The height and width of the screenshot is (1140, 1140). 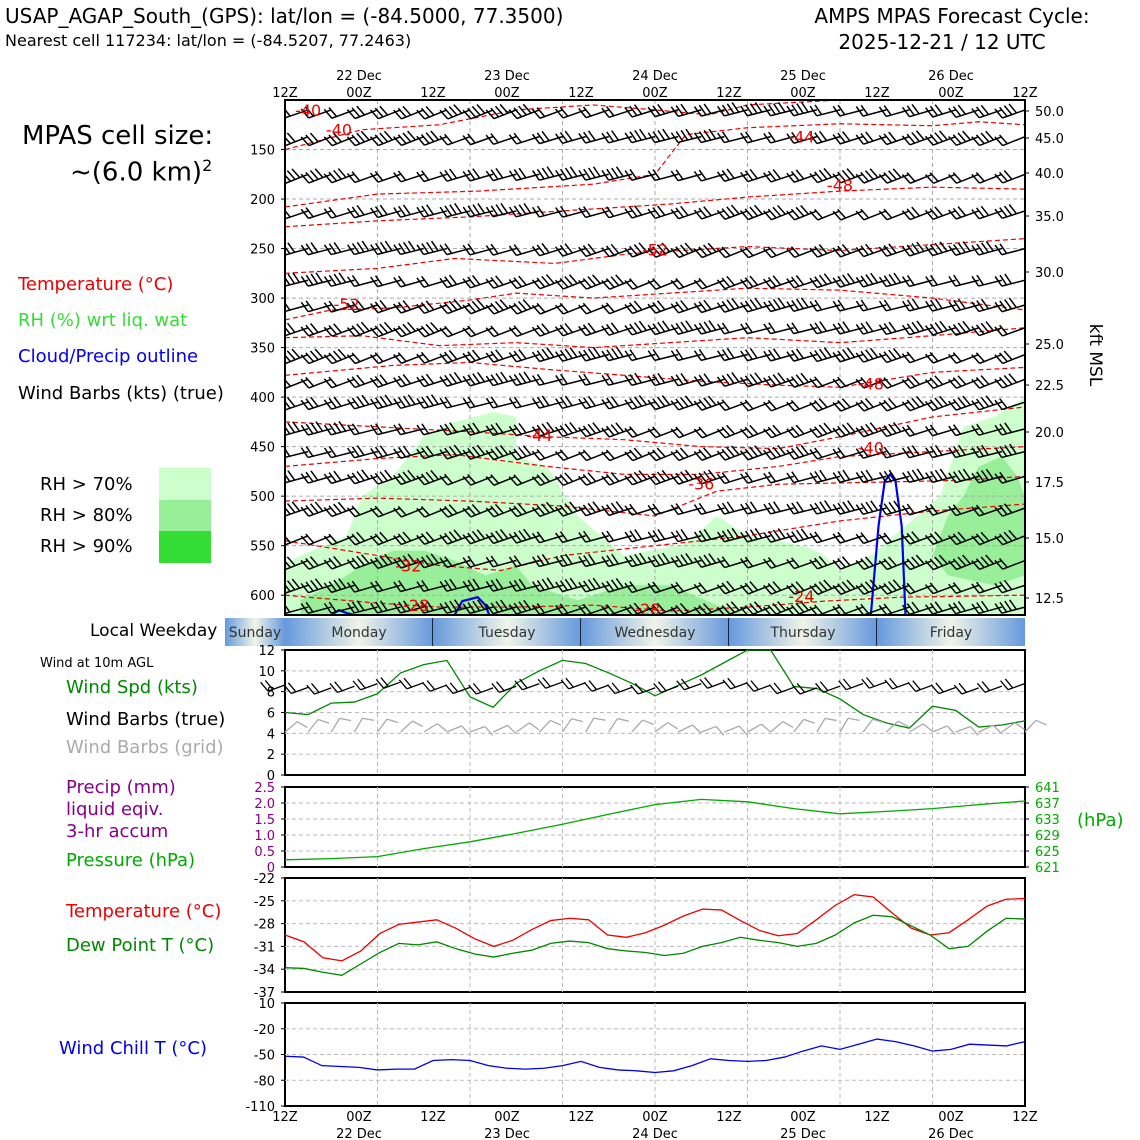 I want to click on precip-label-1: Precip (mm), so click(x=121, y=787).